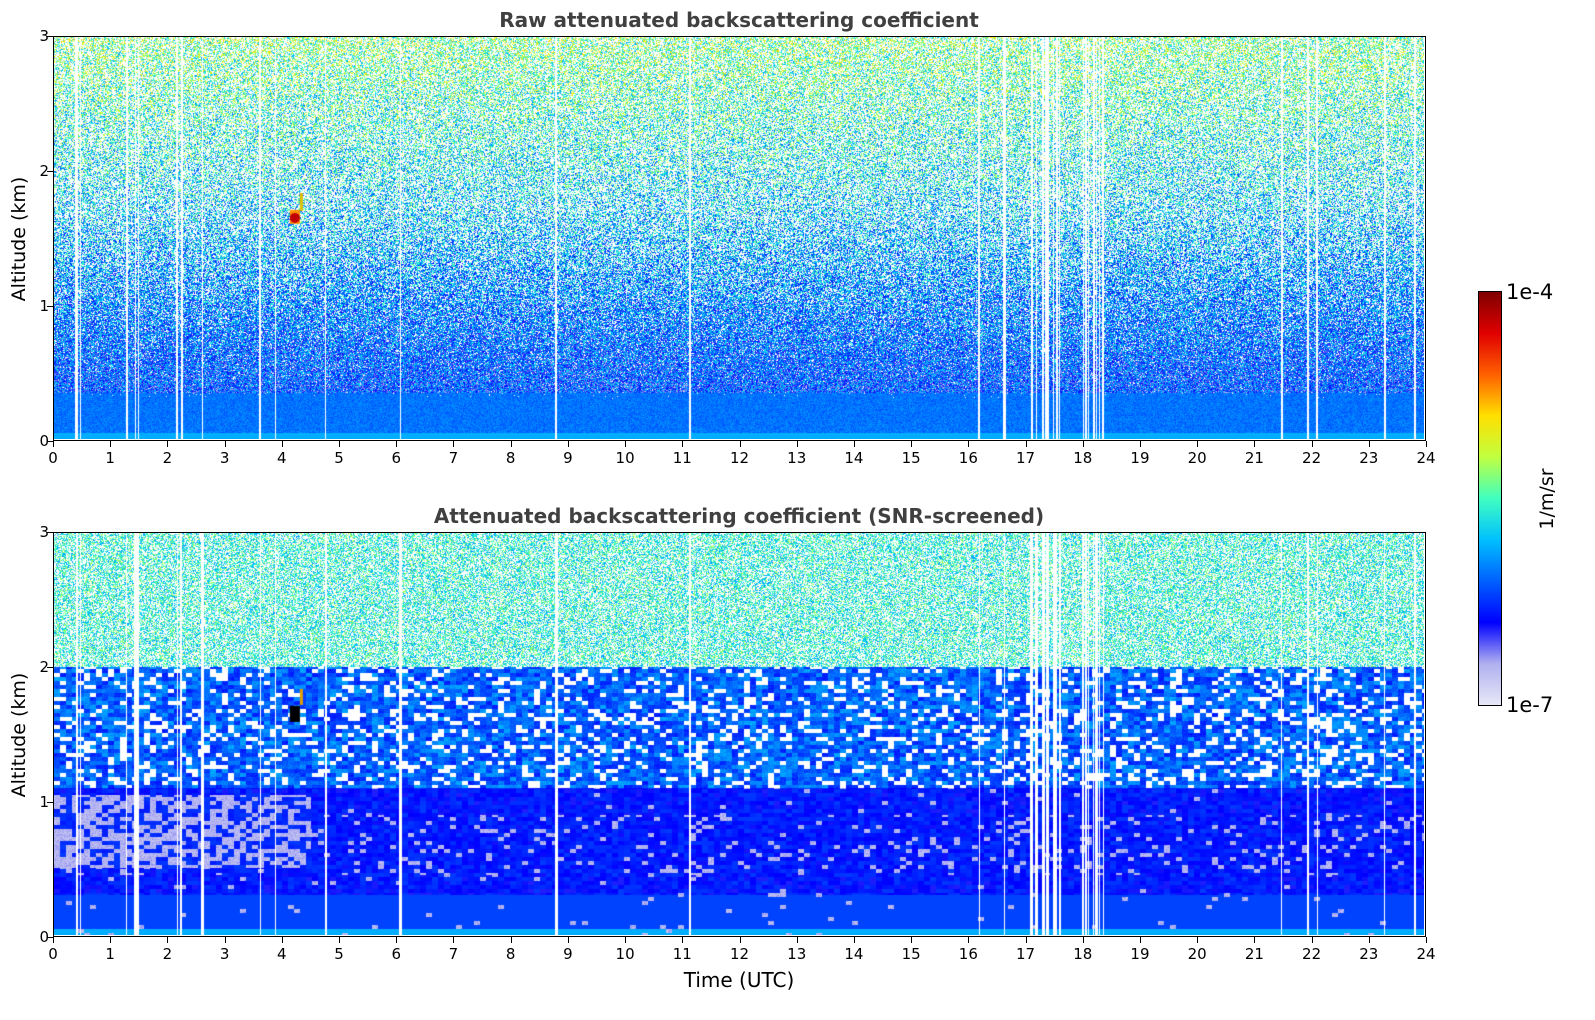  What do you see at coordinates (797, 954) in the screenshot?
I see `panel-2-x-tick-label: 13` at bounding box center [797, 954].